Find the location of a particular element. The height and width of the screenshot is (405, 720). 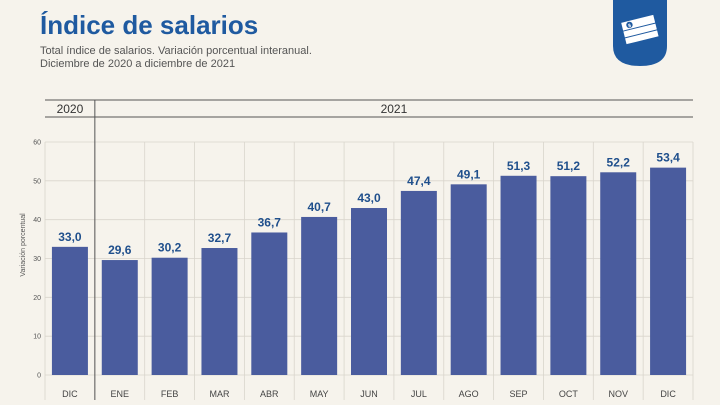

bar-jun is located at coordinates (369, 291).